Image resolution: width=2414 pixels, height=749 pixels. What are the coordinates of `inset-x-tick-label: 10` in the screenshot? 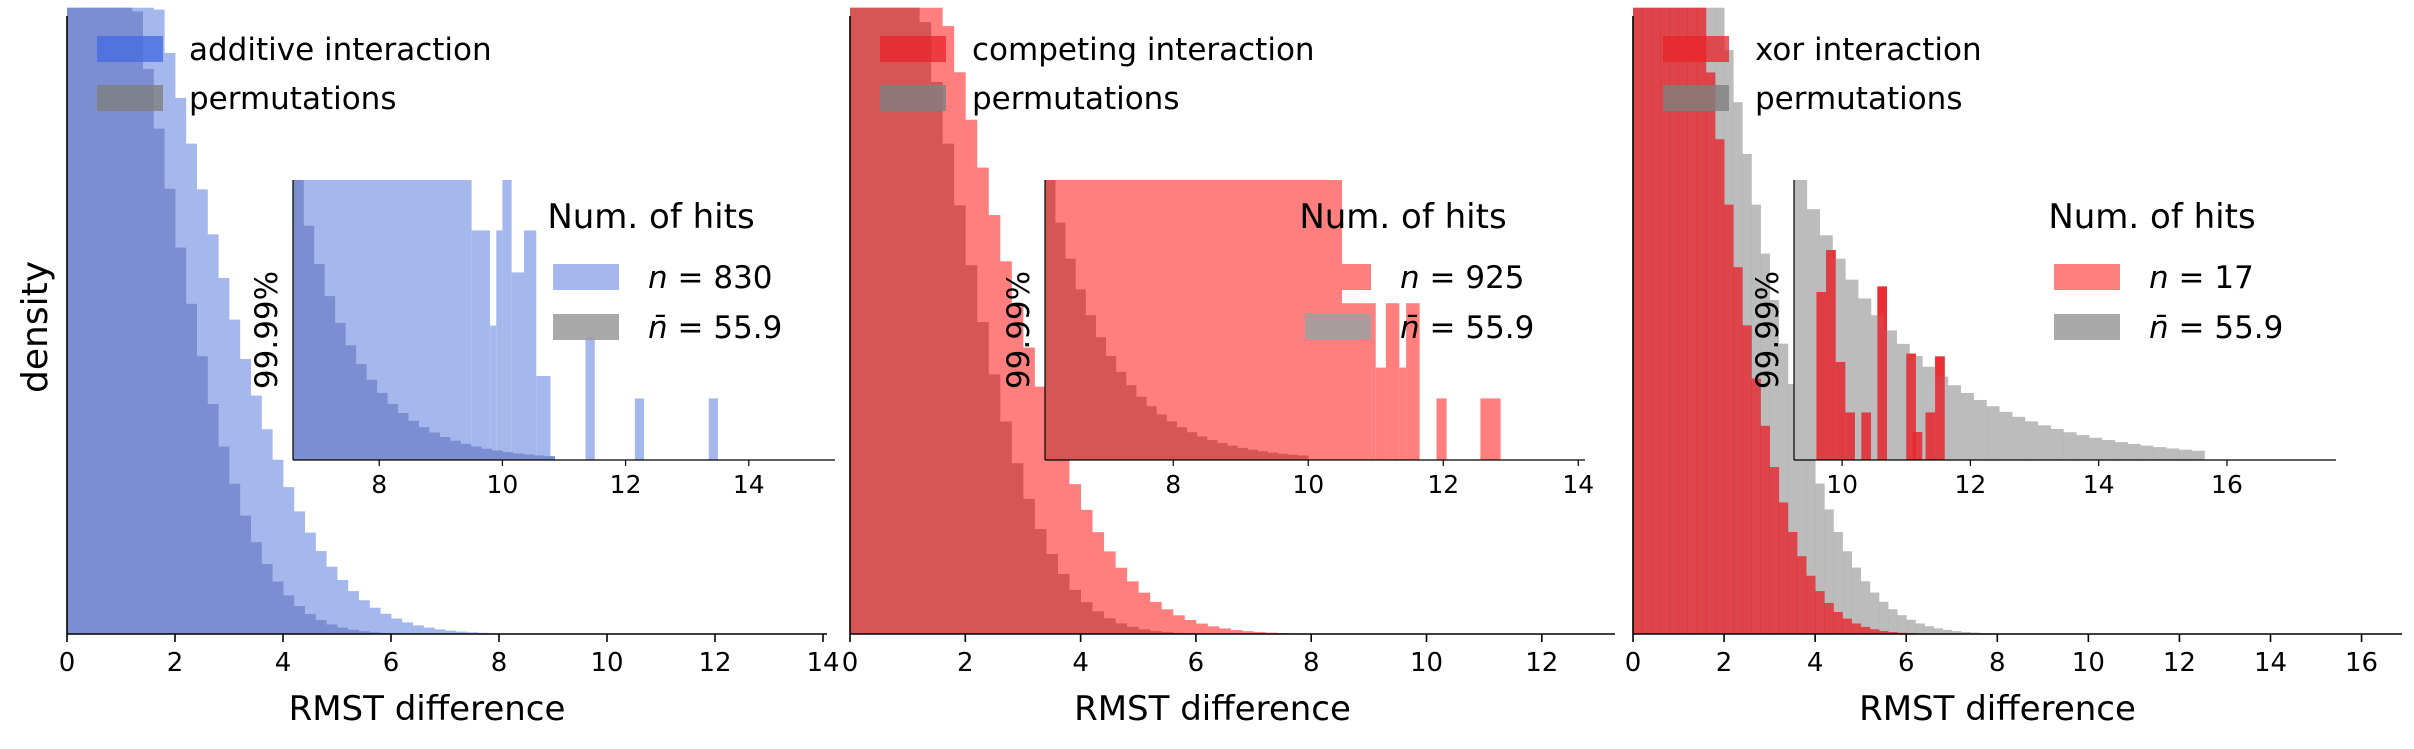 It's located at (1308, 484).